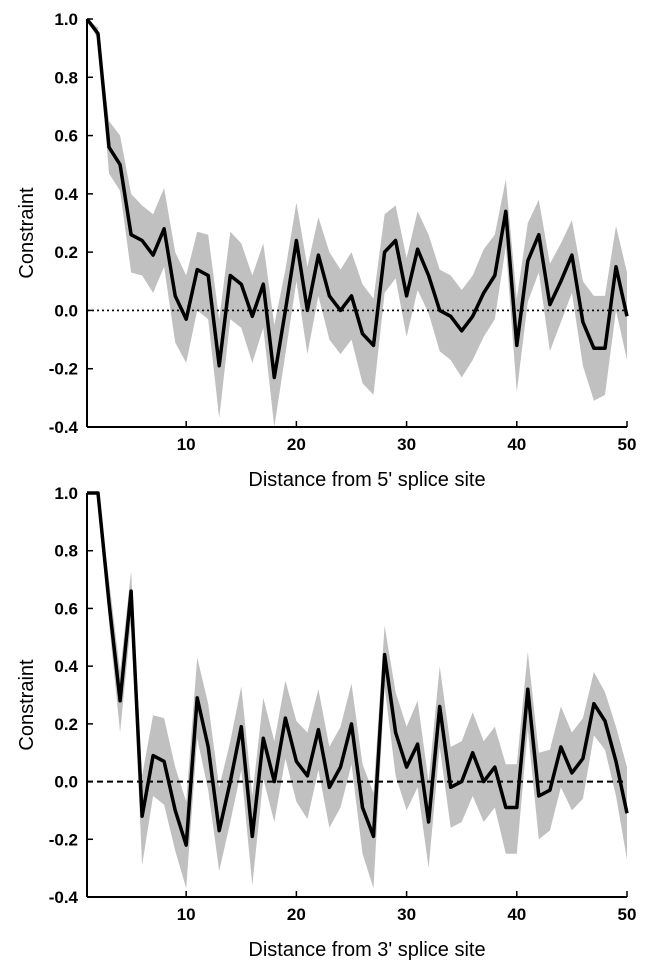 Image resolution: width=645 pixels, height=969 pixels. I want to click on top-x-axis-title: Distance from 5' splice site, so click(366, 480).